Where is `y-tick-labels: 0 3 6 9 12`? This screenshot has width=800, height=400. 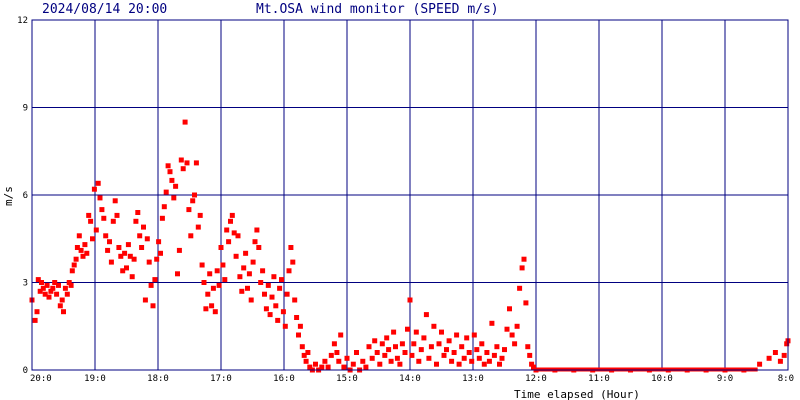 y-tick-labels: 0 3 6 9 12 is located at coordinates (22, 196).